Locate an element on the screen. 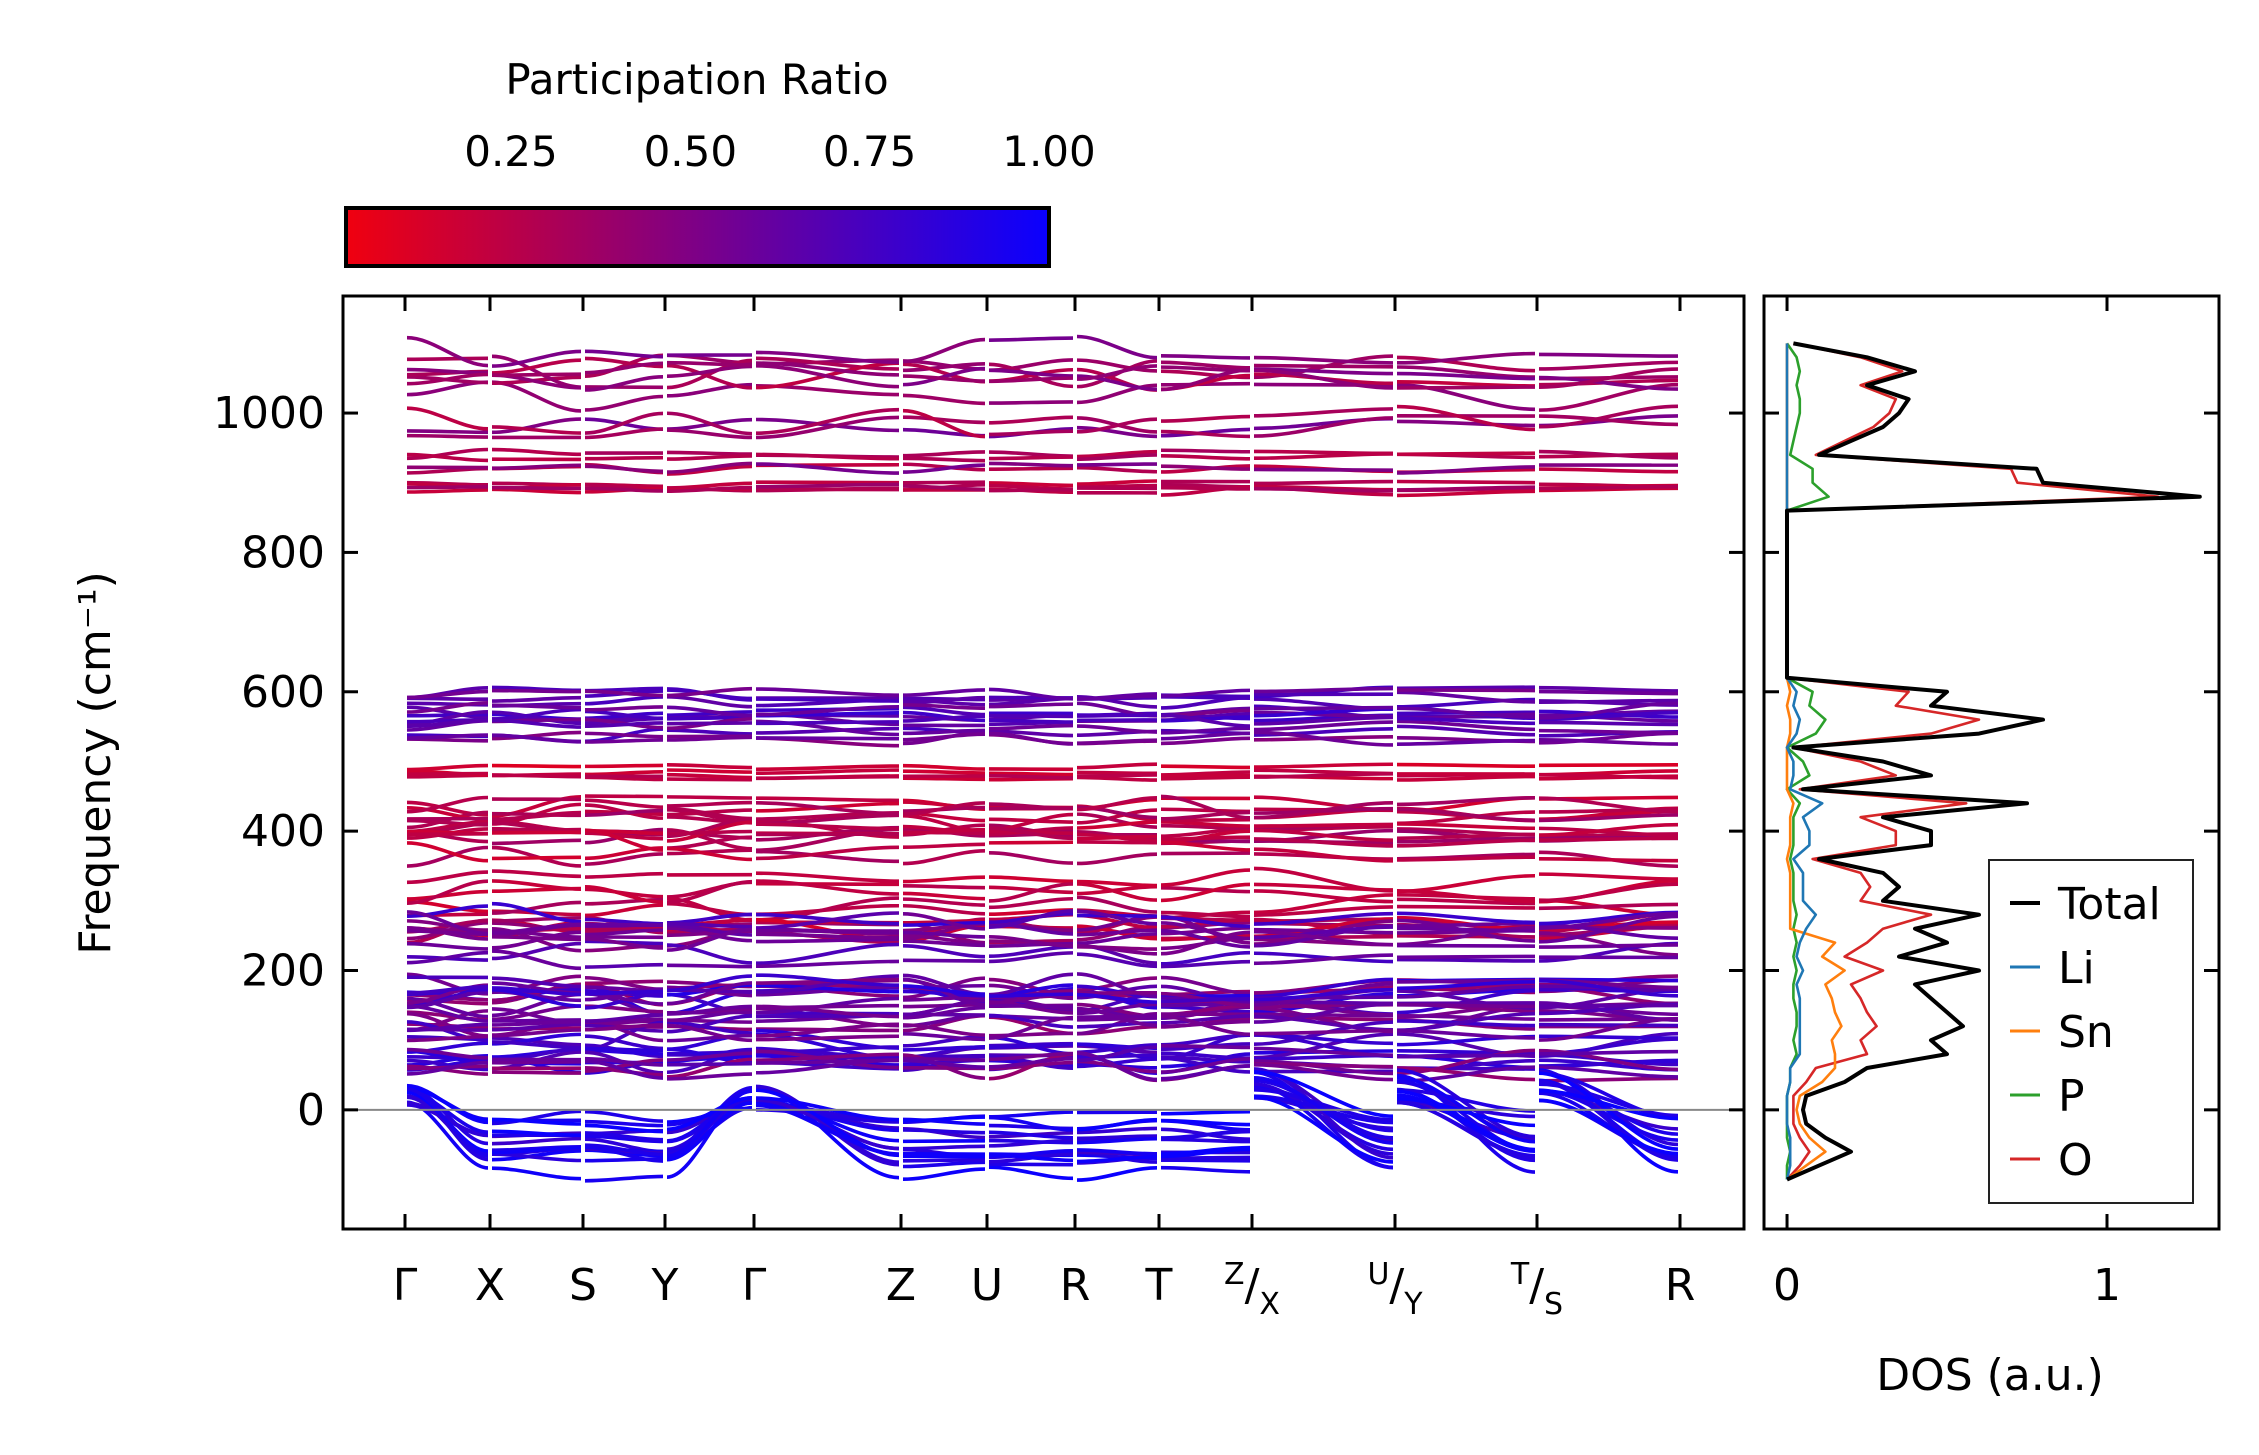 This screenshot has width=2259, height=1455. dos-line-o is located at coordinates (1972, 761).